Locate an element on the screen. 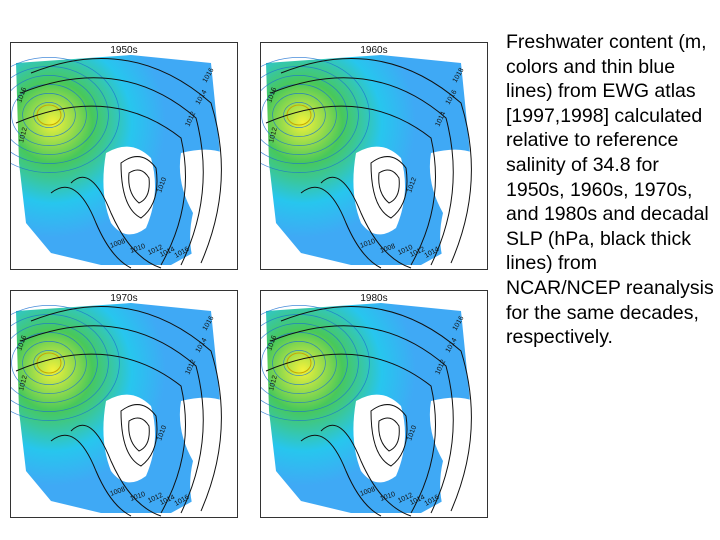 This screenshot has width=720, height=540. decade-label: 1950s is located at coordinates (124, 50).